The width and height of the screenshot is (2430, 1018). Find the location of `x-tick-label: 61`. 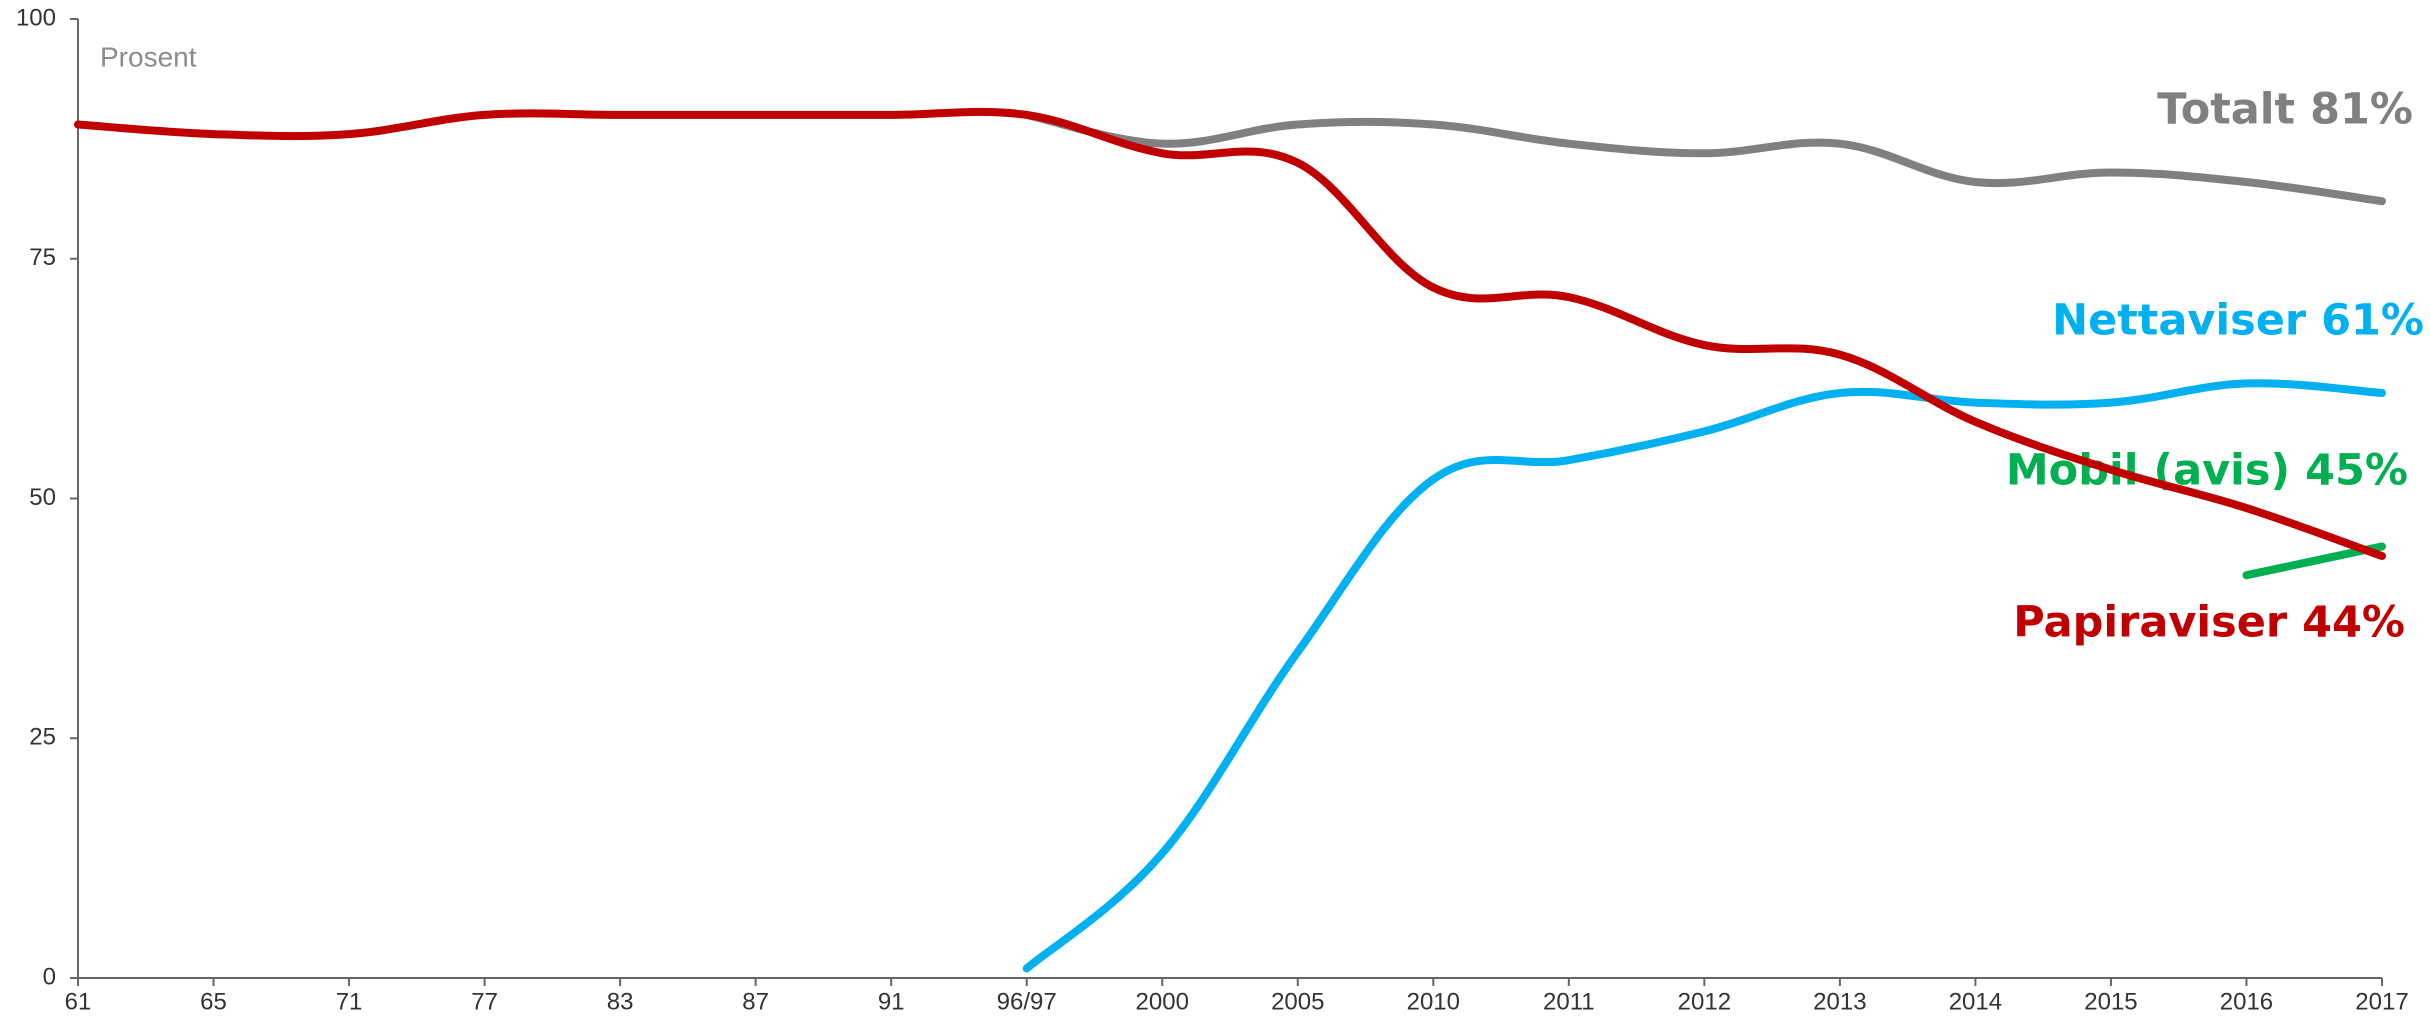

x-tick-label: 61 is located at coordinates (78, 1001).